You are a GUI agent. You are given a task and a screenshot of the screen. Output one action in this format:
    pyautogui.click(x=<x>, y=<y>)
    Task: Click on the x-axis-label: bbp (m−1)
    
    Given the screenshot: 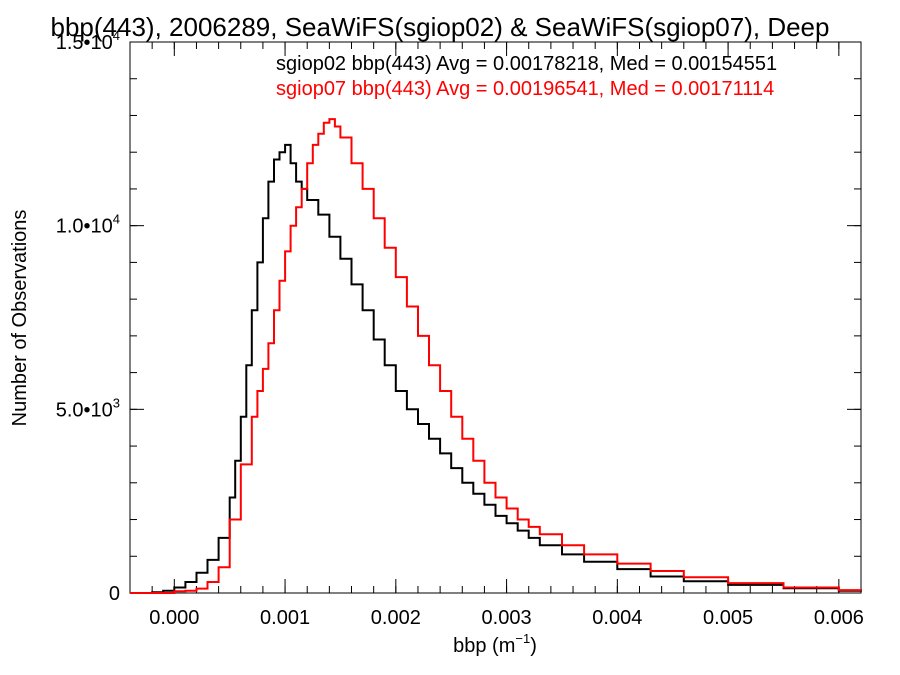 What is the action you would take?
    pyautogui.click(x=495, y=644)
    